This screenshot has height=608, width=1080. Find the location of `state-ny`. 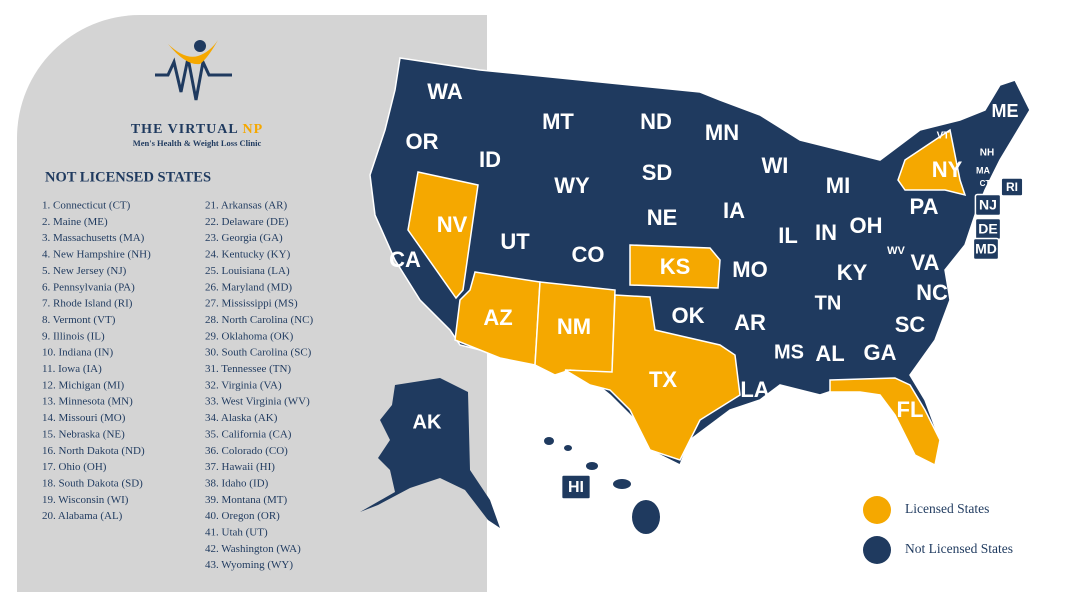

state-ny is located at coordinates (932, 162).